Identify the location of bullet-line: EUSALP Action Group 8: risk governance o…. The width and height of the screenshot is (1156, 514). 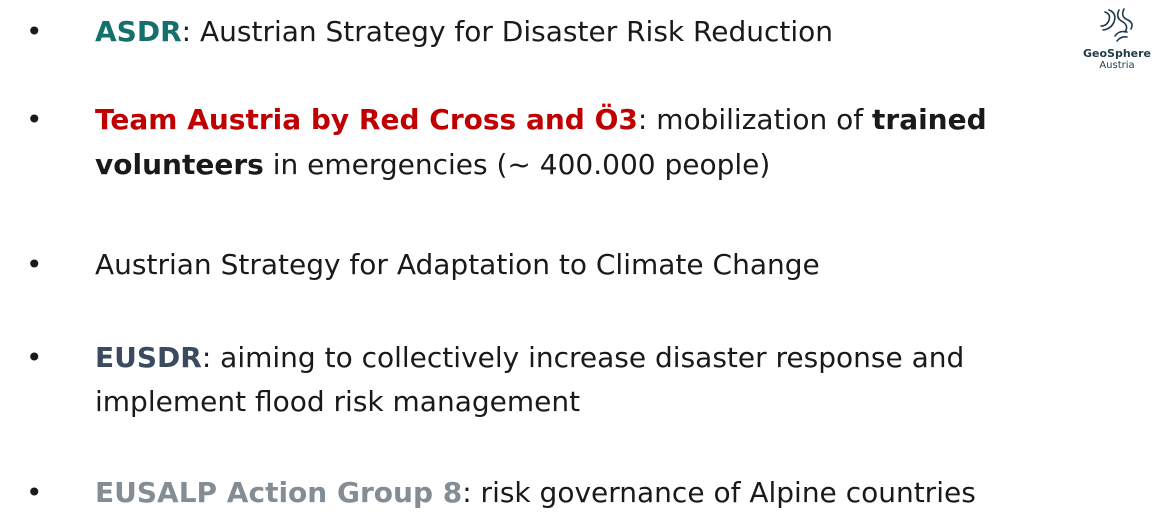
(535, 493).